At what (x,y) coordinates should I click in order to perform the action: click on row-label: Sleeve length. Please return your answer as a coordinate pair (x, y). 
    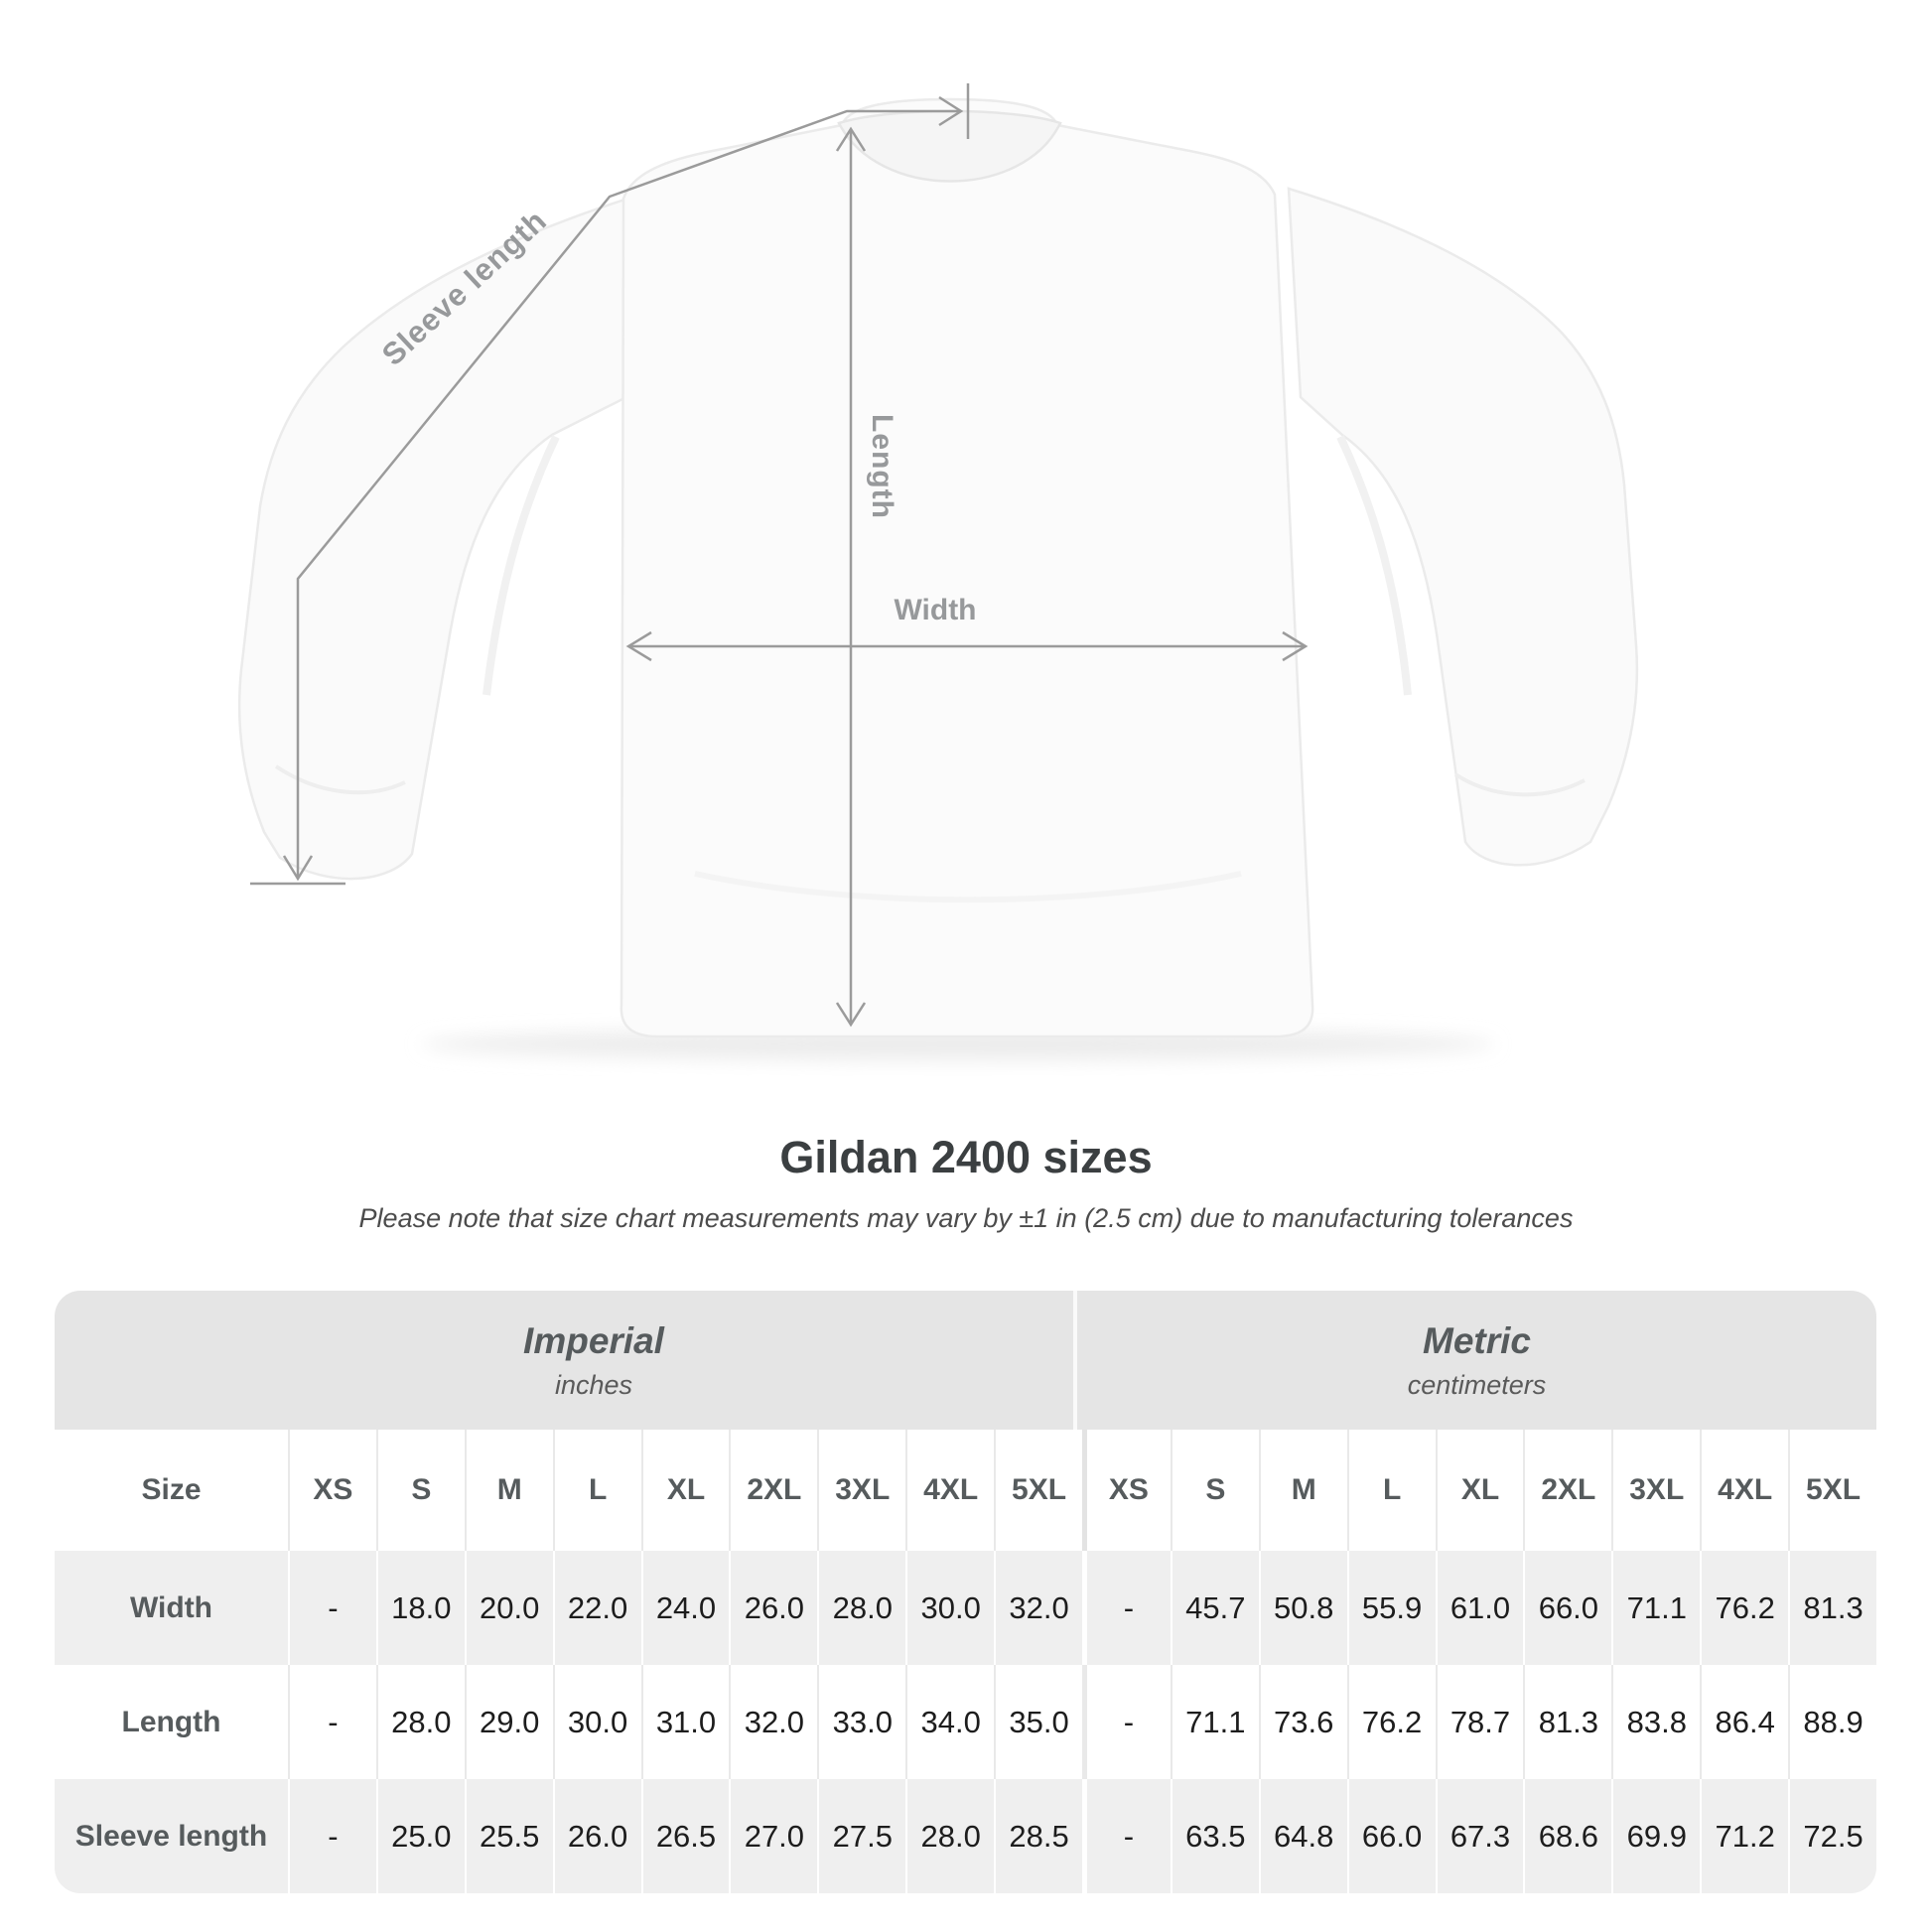
    Looking at the image, I should click on (171, 1836).